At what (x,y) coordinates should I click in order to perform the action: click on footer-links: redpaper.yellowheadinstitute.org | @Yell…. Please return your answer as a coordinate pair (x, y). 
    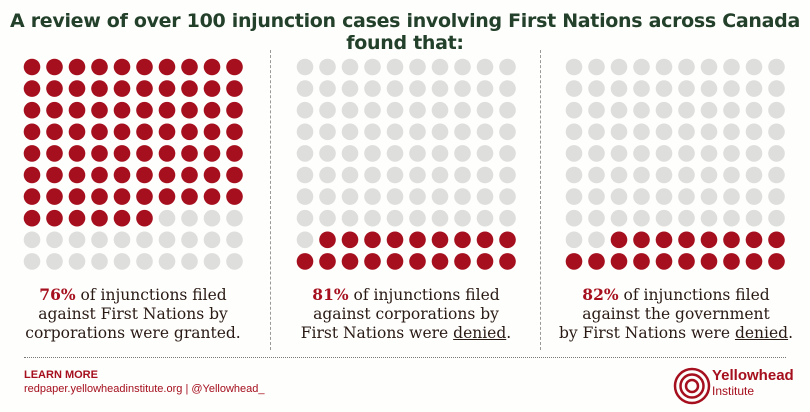
    Looking at the image, I should click on (144, 389).